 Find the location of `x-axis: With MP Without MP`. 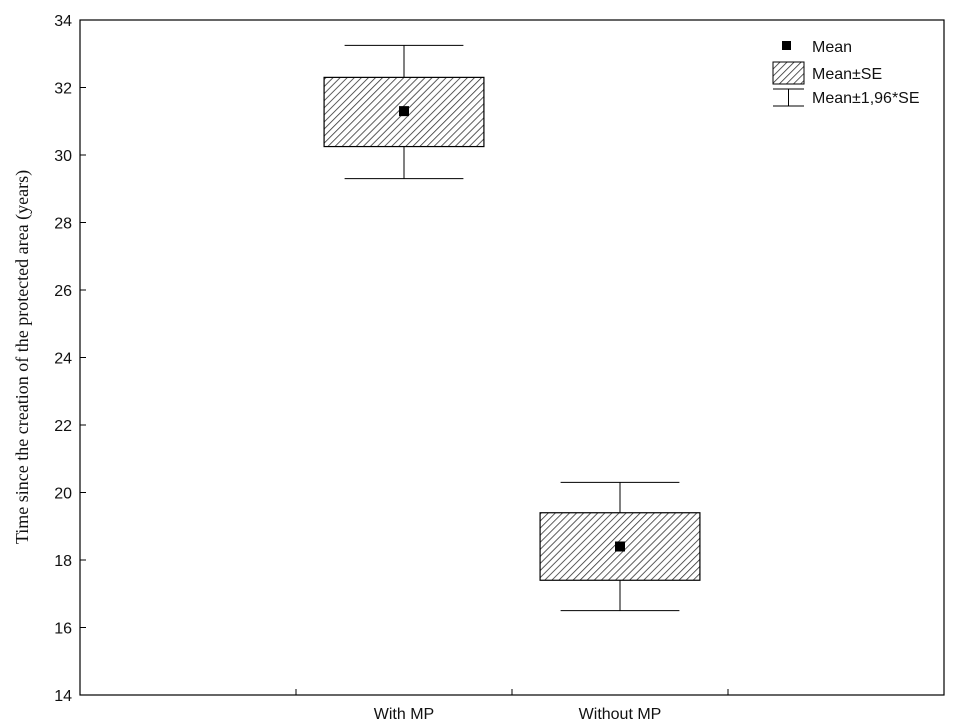

x-axis: With MP Without MP is located at coordinates (512, 706).